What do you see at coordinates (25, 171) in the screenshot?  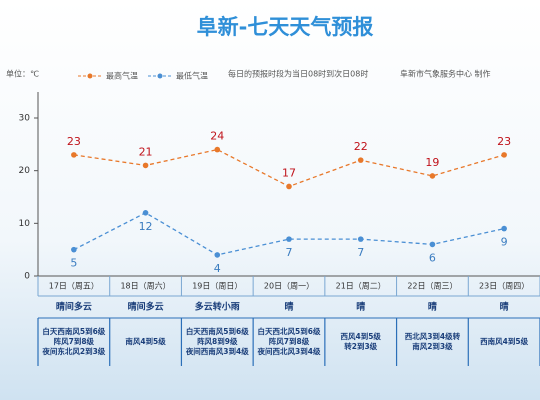 I see `y-tick-label: 20` at bounding box center [25, 171].